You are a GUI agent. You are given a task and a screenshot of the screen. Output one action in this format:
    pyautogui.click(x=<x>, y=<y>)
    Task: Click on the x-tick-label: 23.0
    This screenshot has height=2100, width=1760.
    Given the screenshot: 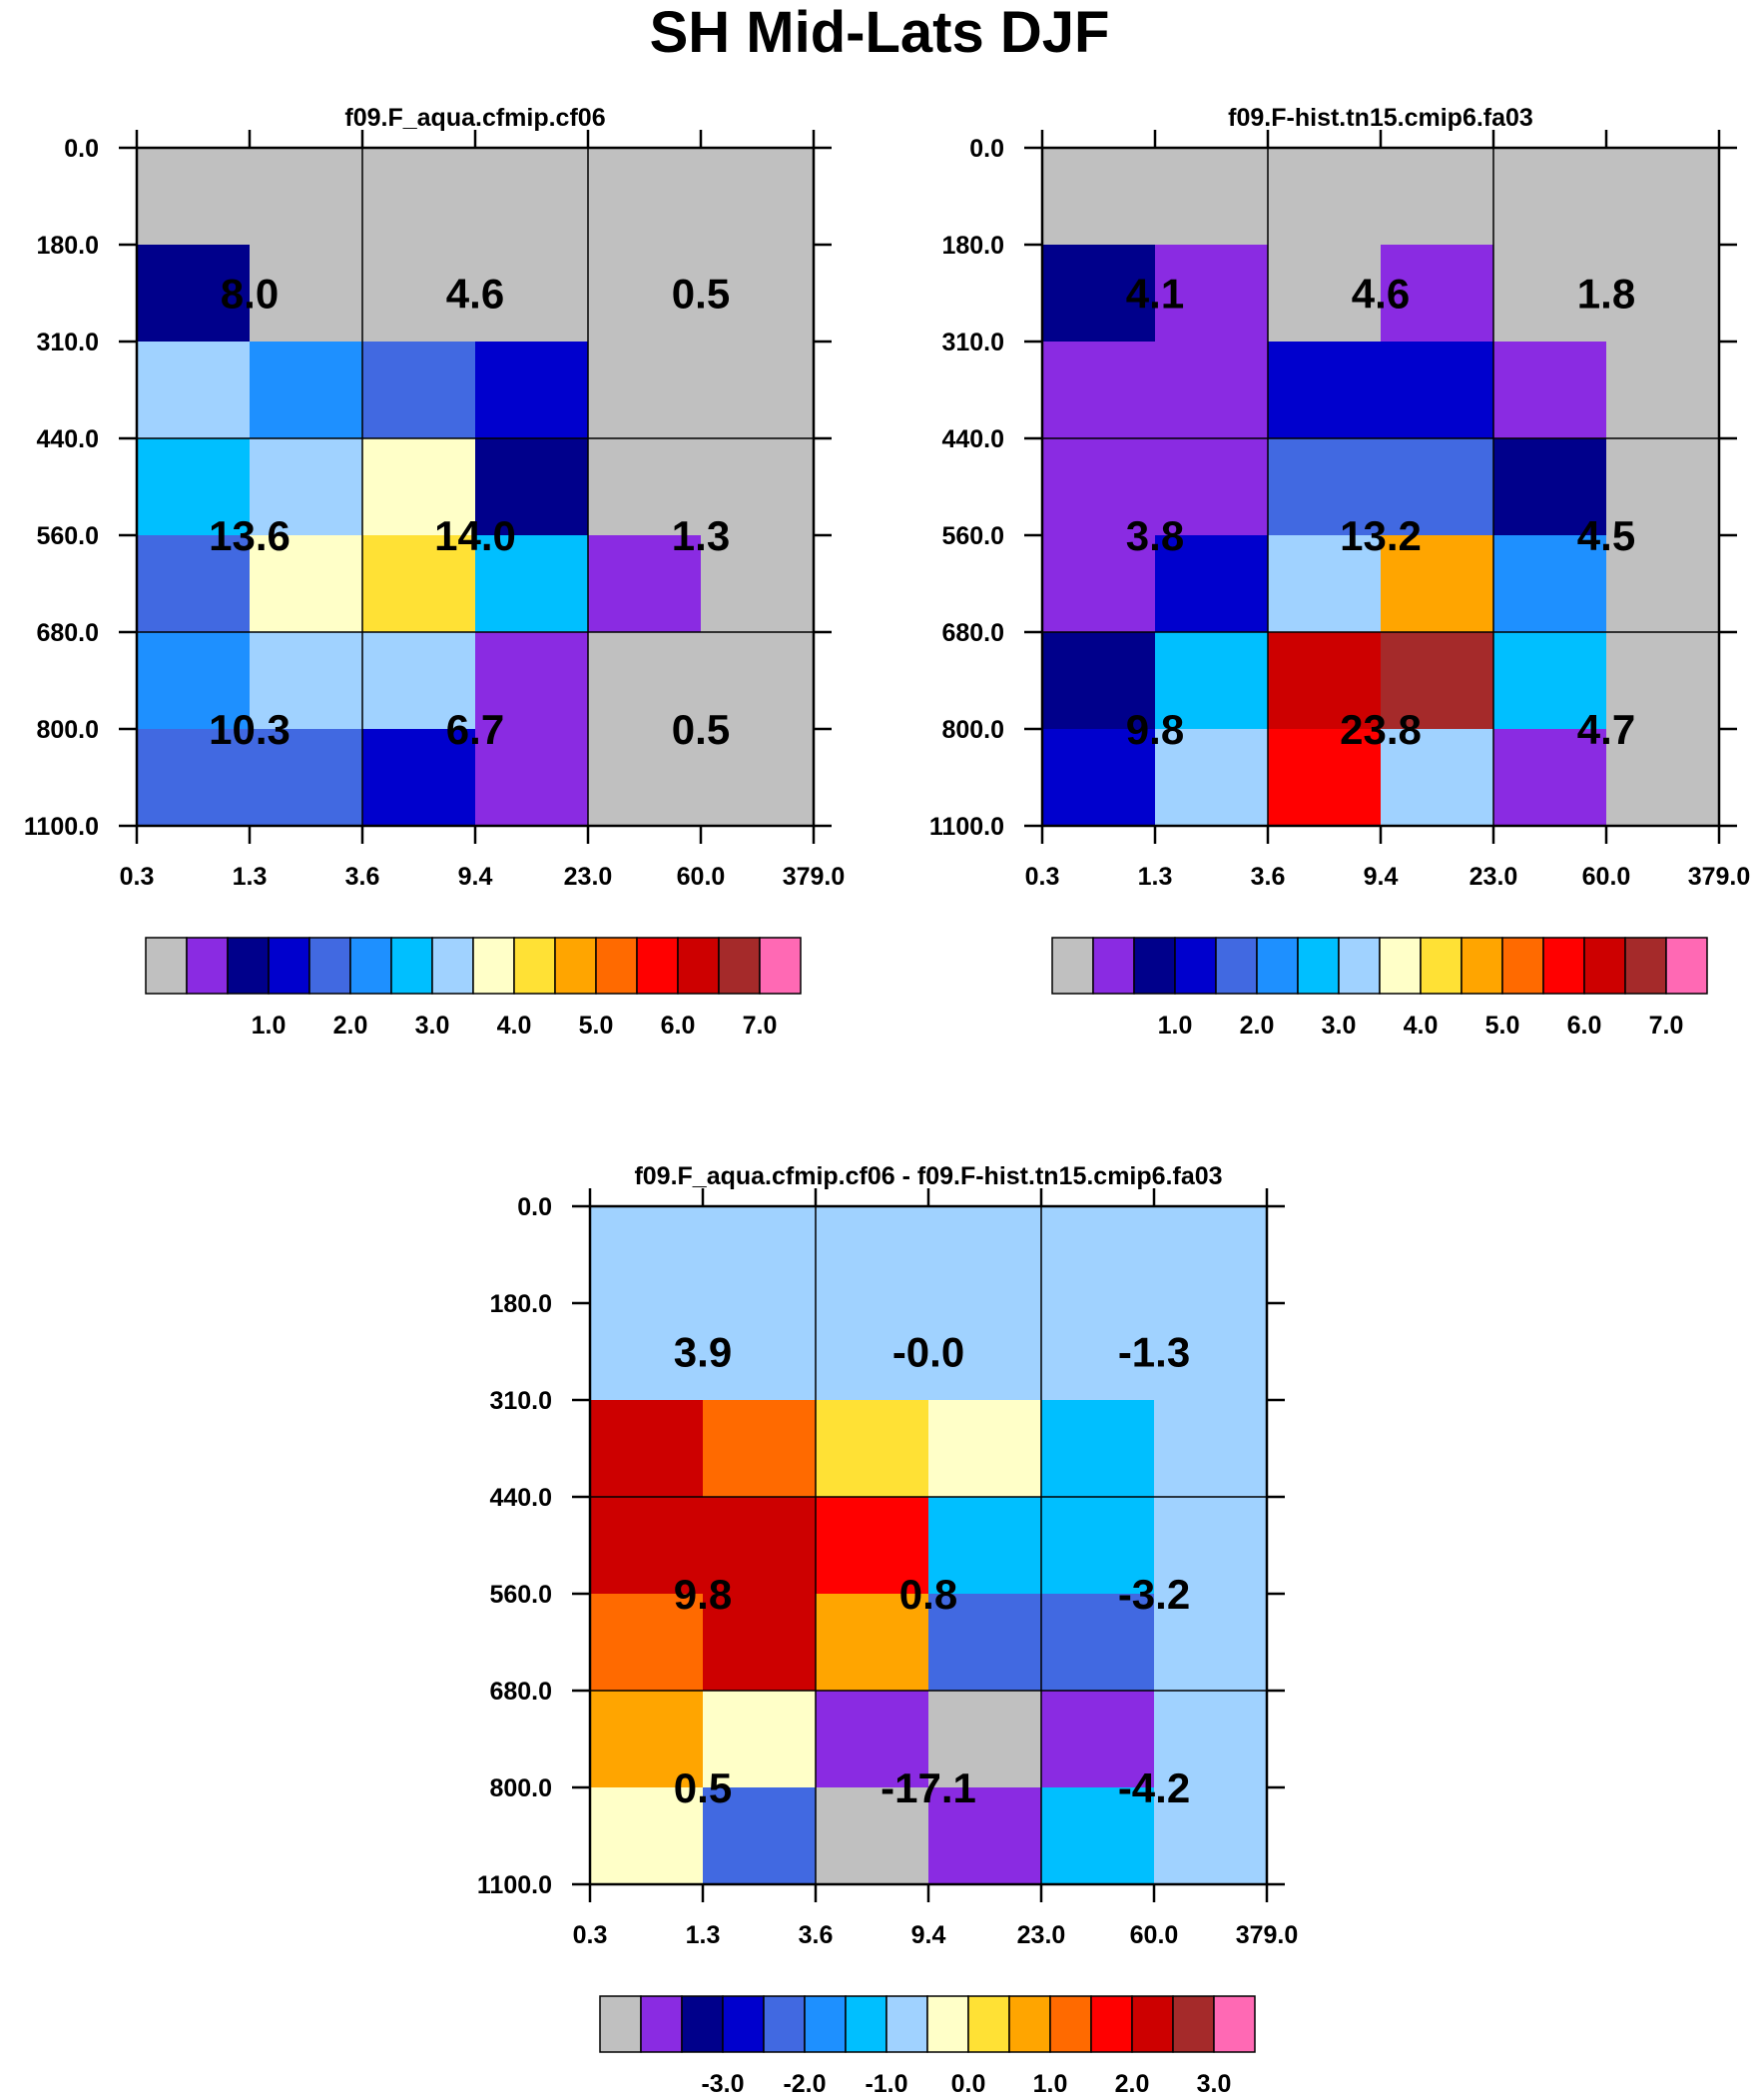 What is the action you would take?
    pyautogui.click(x=1493, y=877)
    